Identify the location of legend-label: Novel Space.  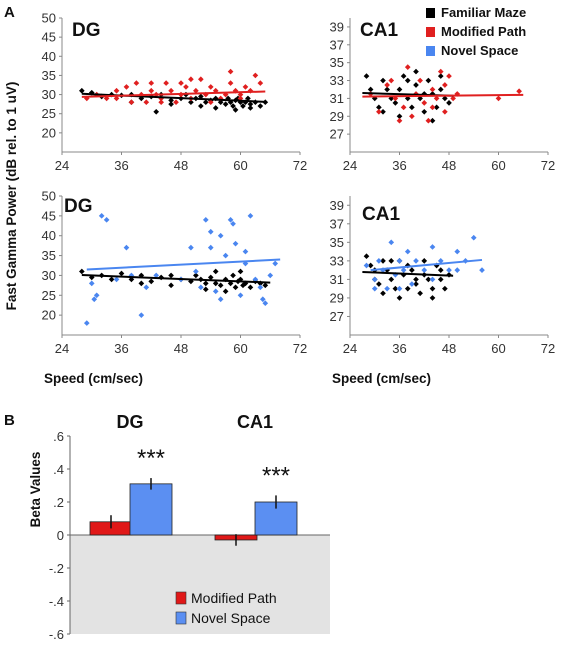
(231, 618).